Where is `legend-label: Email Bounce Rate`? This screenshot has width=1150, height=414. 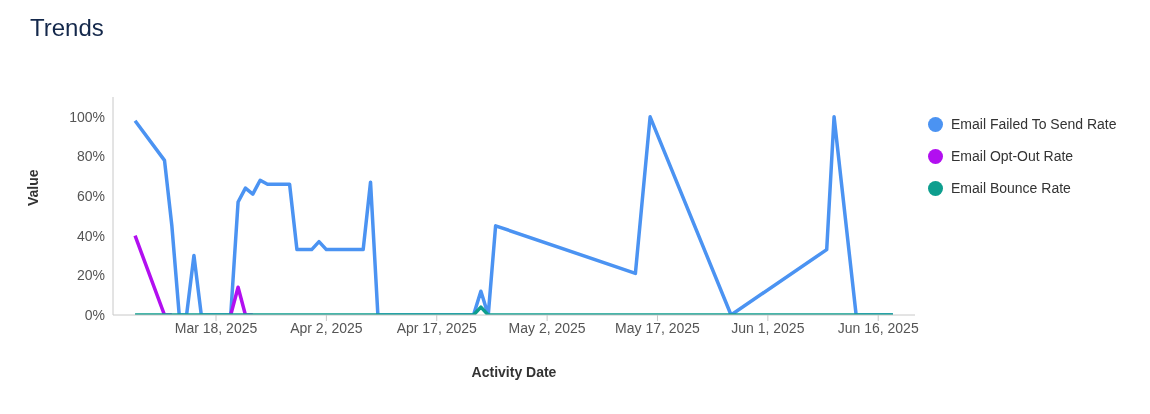
legend-label: Email Bounce Rate is located at coordinates (1011, 188).